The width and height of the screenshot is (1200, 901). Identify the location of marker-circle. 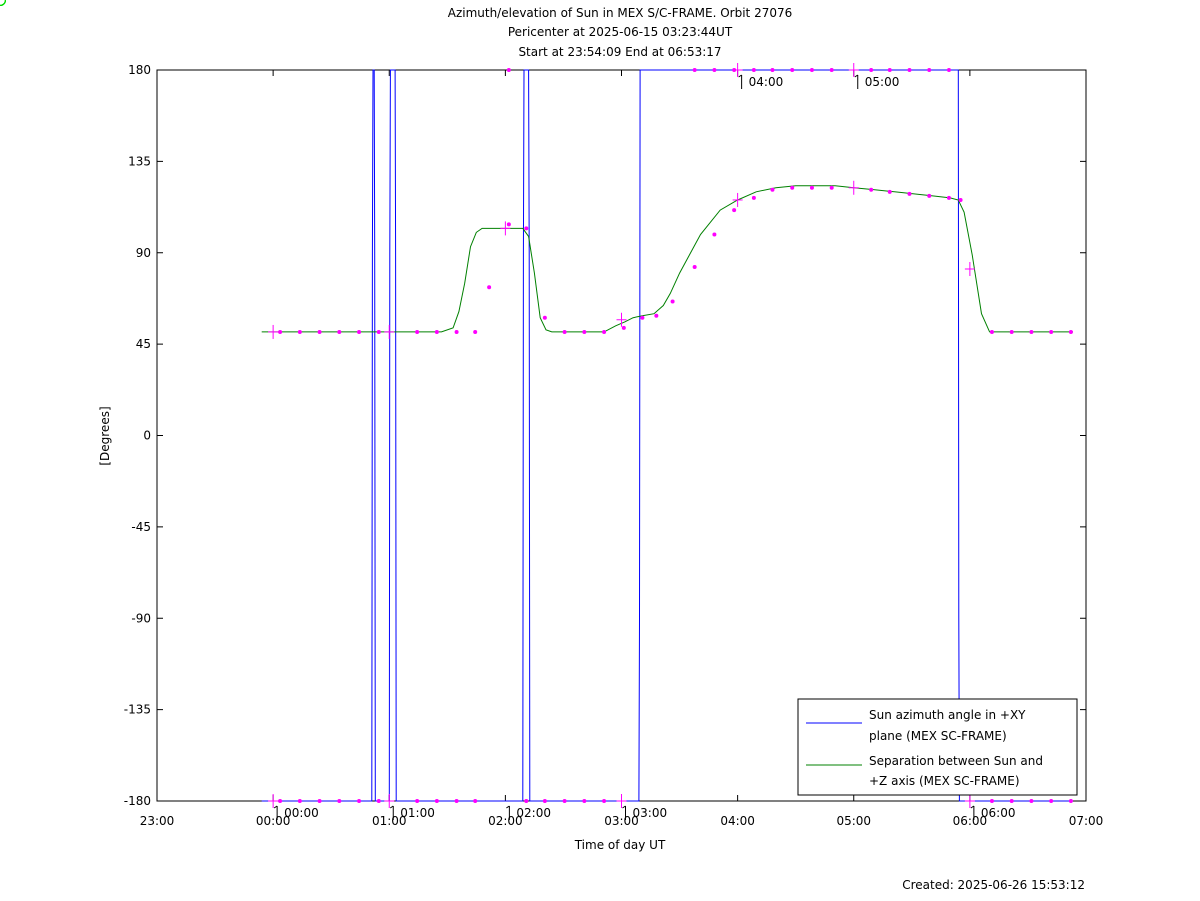
(3, 3).